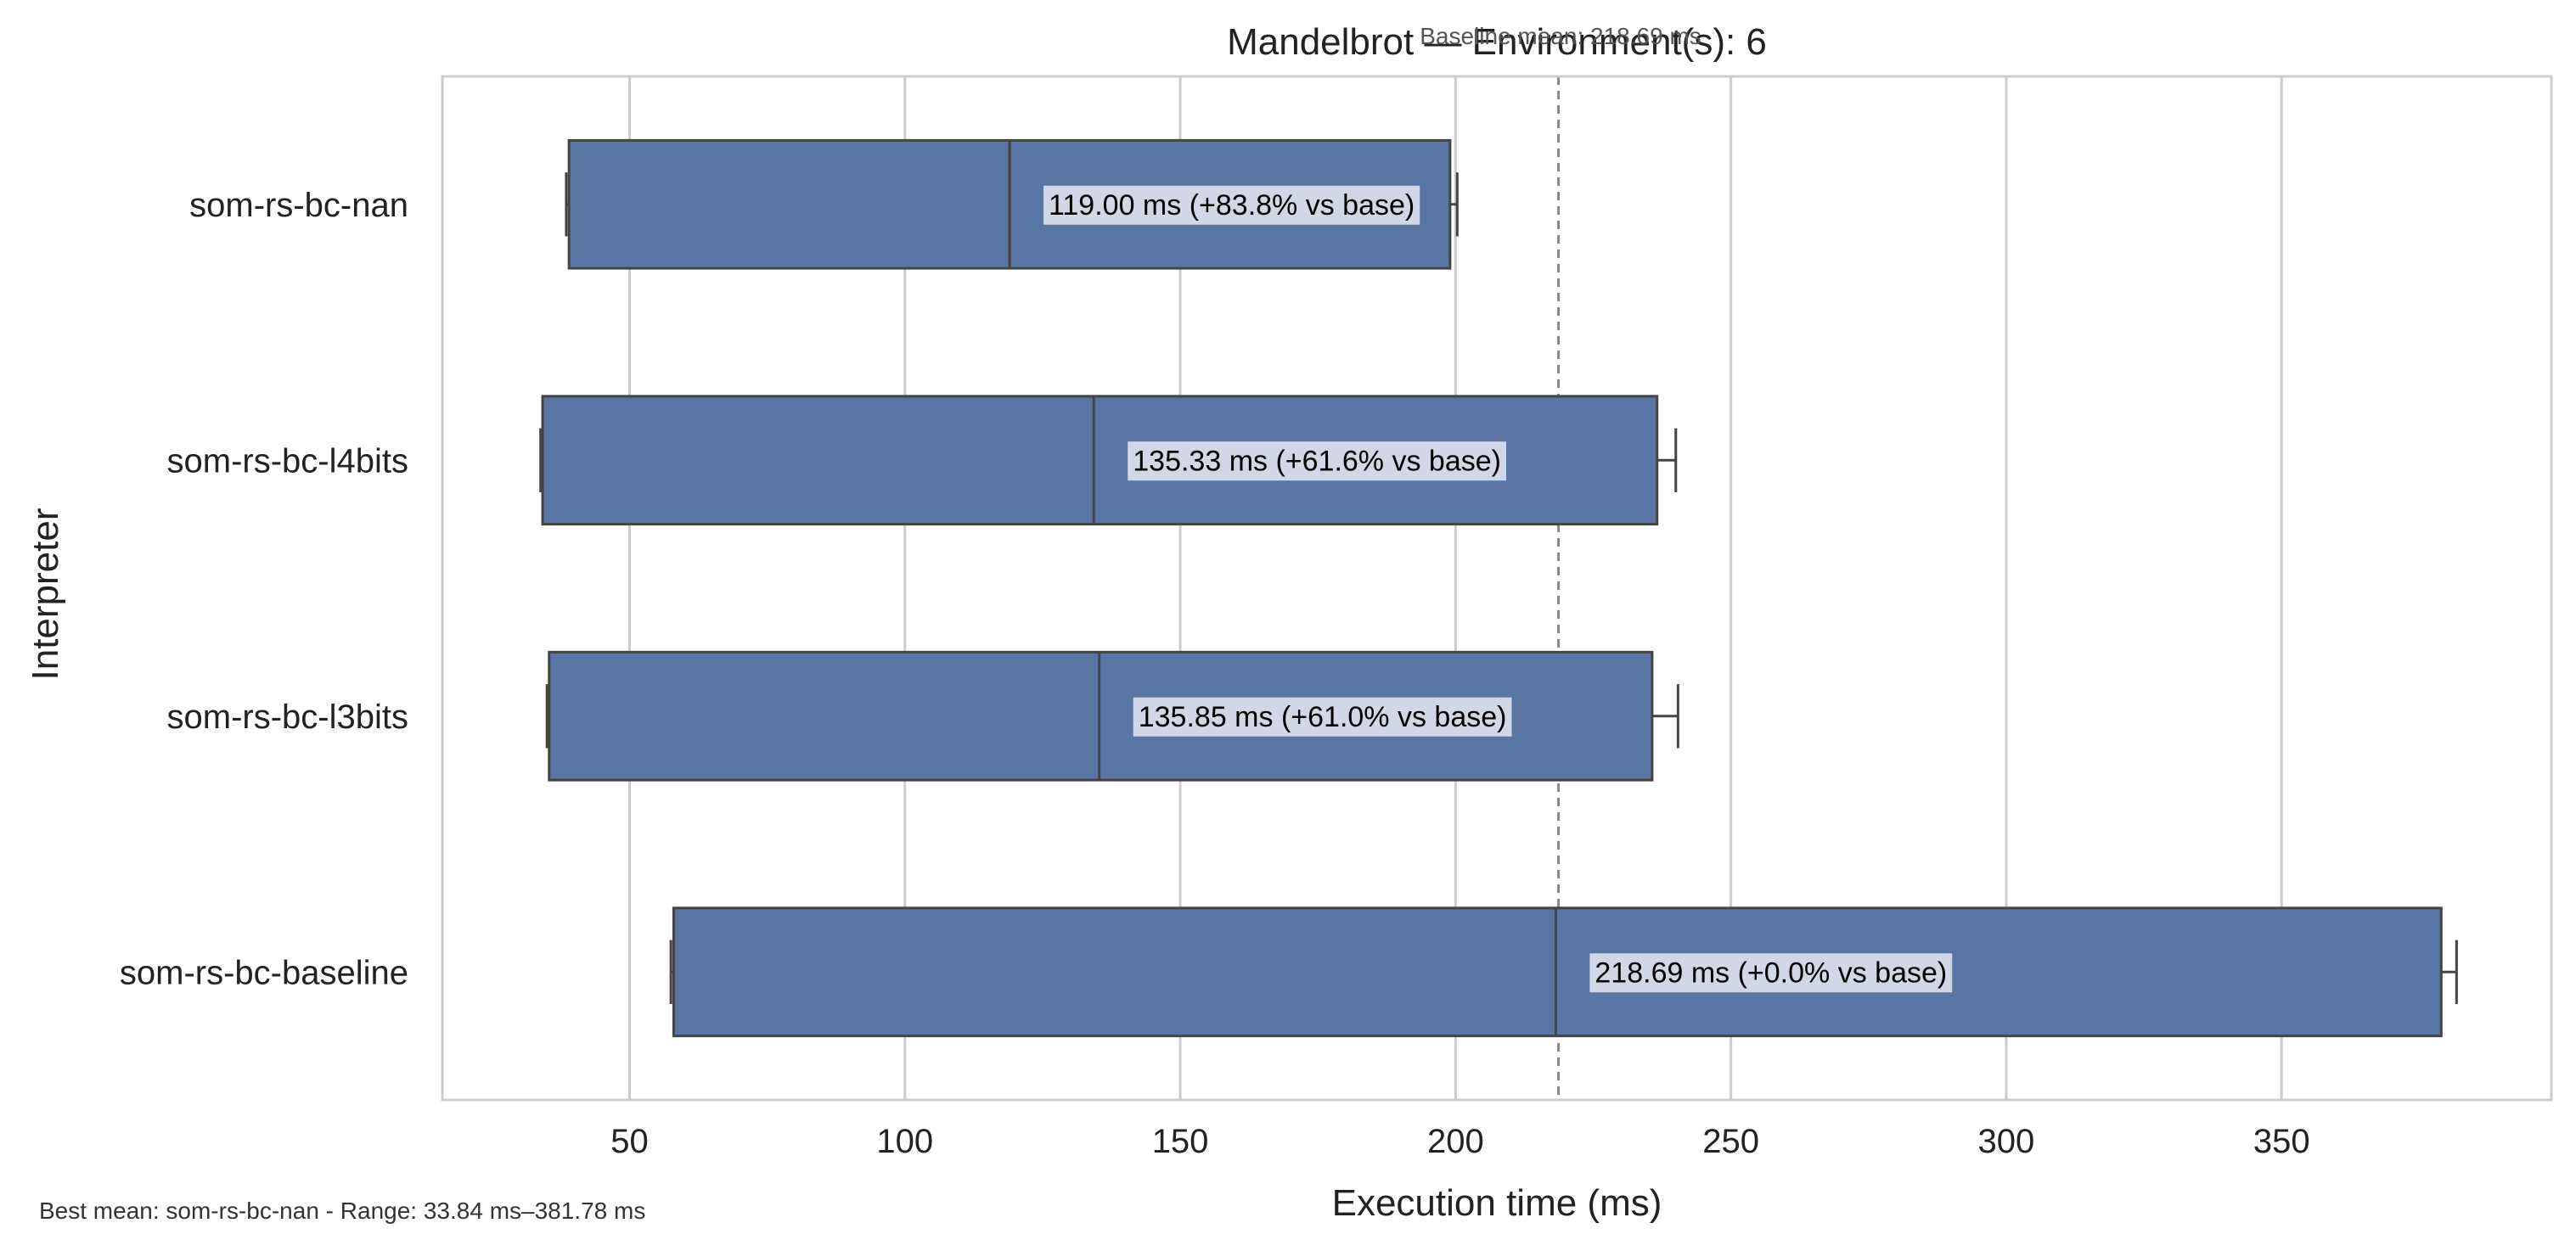 The image size is (2576, 1251). What do you see at coordinates (1112, 716) in the screenshot?
I see `box-group: 135.85 ms (+61.0% vs base)` at bounding box center [1112, 716].